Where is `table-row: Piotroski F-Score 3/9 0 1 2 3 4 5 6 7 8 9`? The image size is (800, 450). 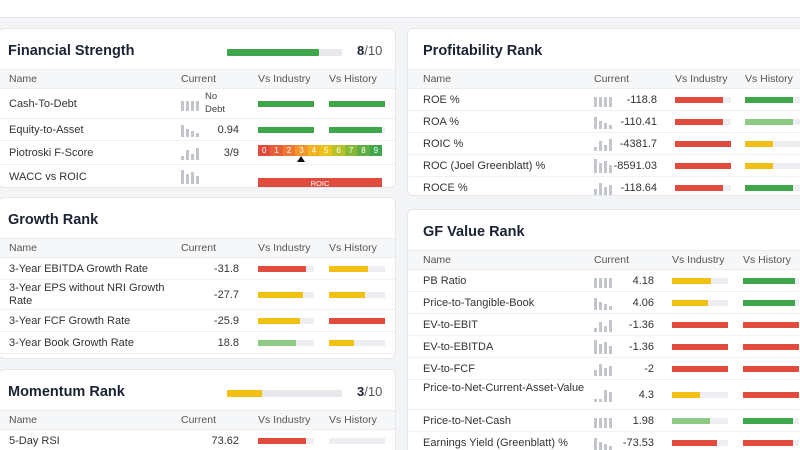 table-row: Piotroski F-Score 3/9 0 1 2 3 4 5 6 7 8 9 is located at coordinates (197, 153).